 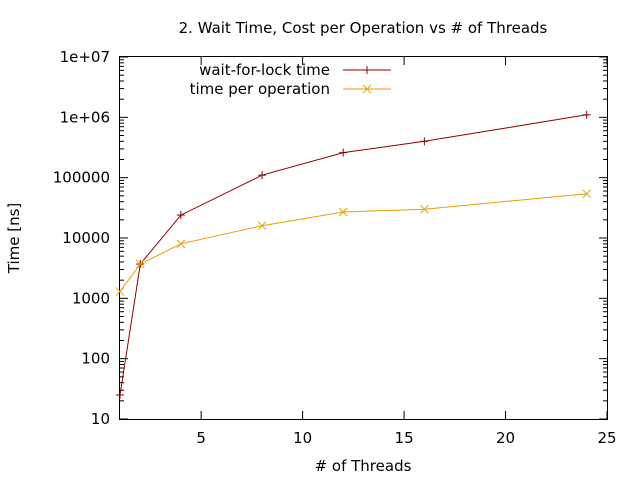 What do you see at coordinates (95, 359) in the screenshot?
I see `y-tick-label: 100` at bounding box center [95, 359].